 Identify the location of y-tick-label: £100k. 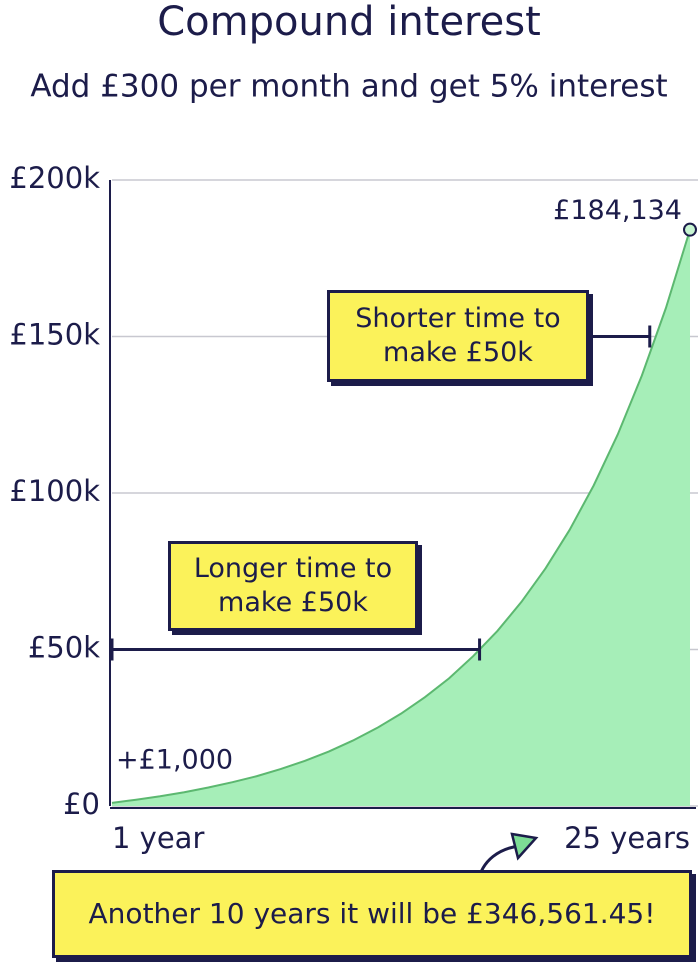
(54, 491).